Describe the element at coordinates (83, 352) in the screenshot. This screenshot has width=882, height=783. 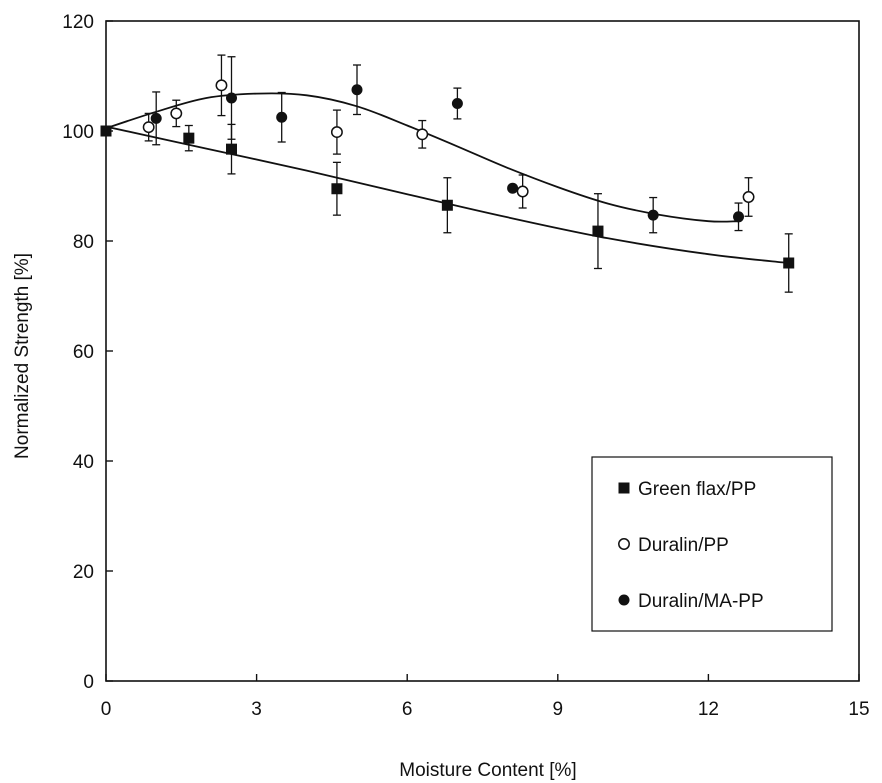
I see `y-tick-label: 60` at that location.